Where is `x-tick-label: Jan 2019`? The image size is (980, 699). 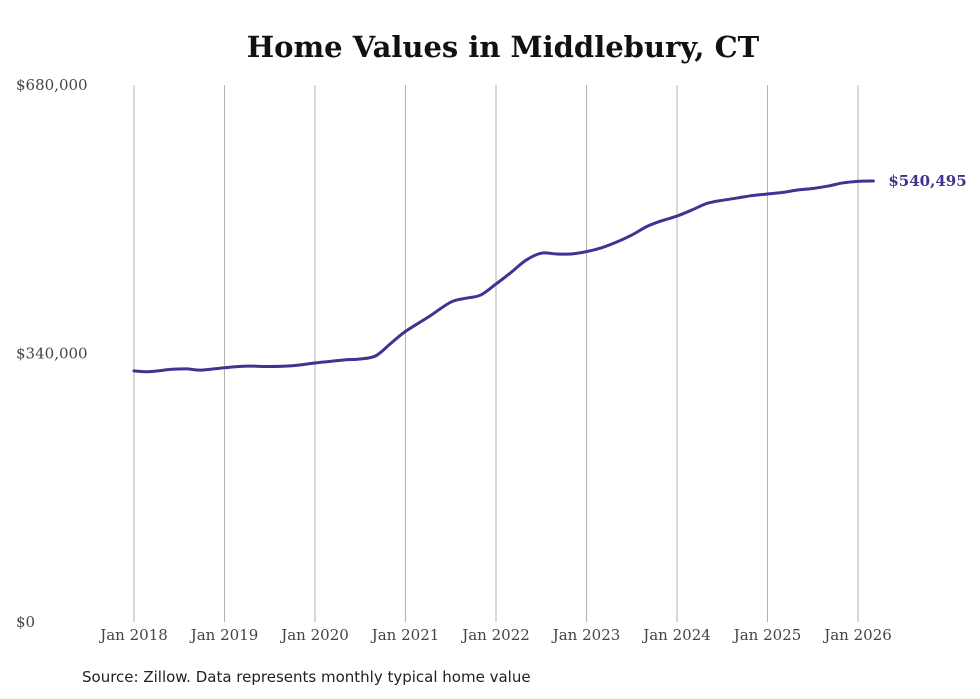
x-tick-label: Jan 2019 is located at coordinates (224, 635).